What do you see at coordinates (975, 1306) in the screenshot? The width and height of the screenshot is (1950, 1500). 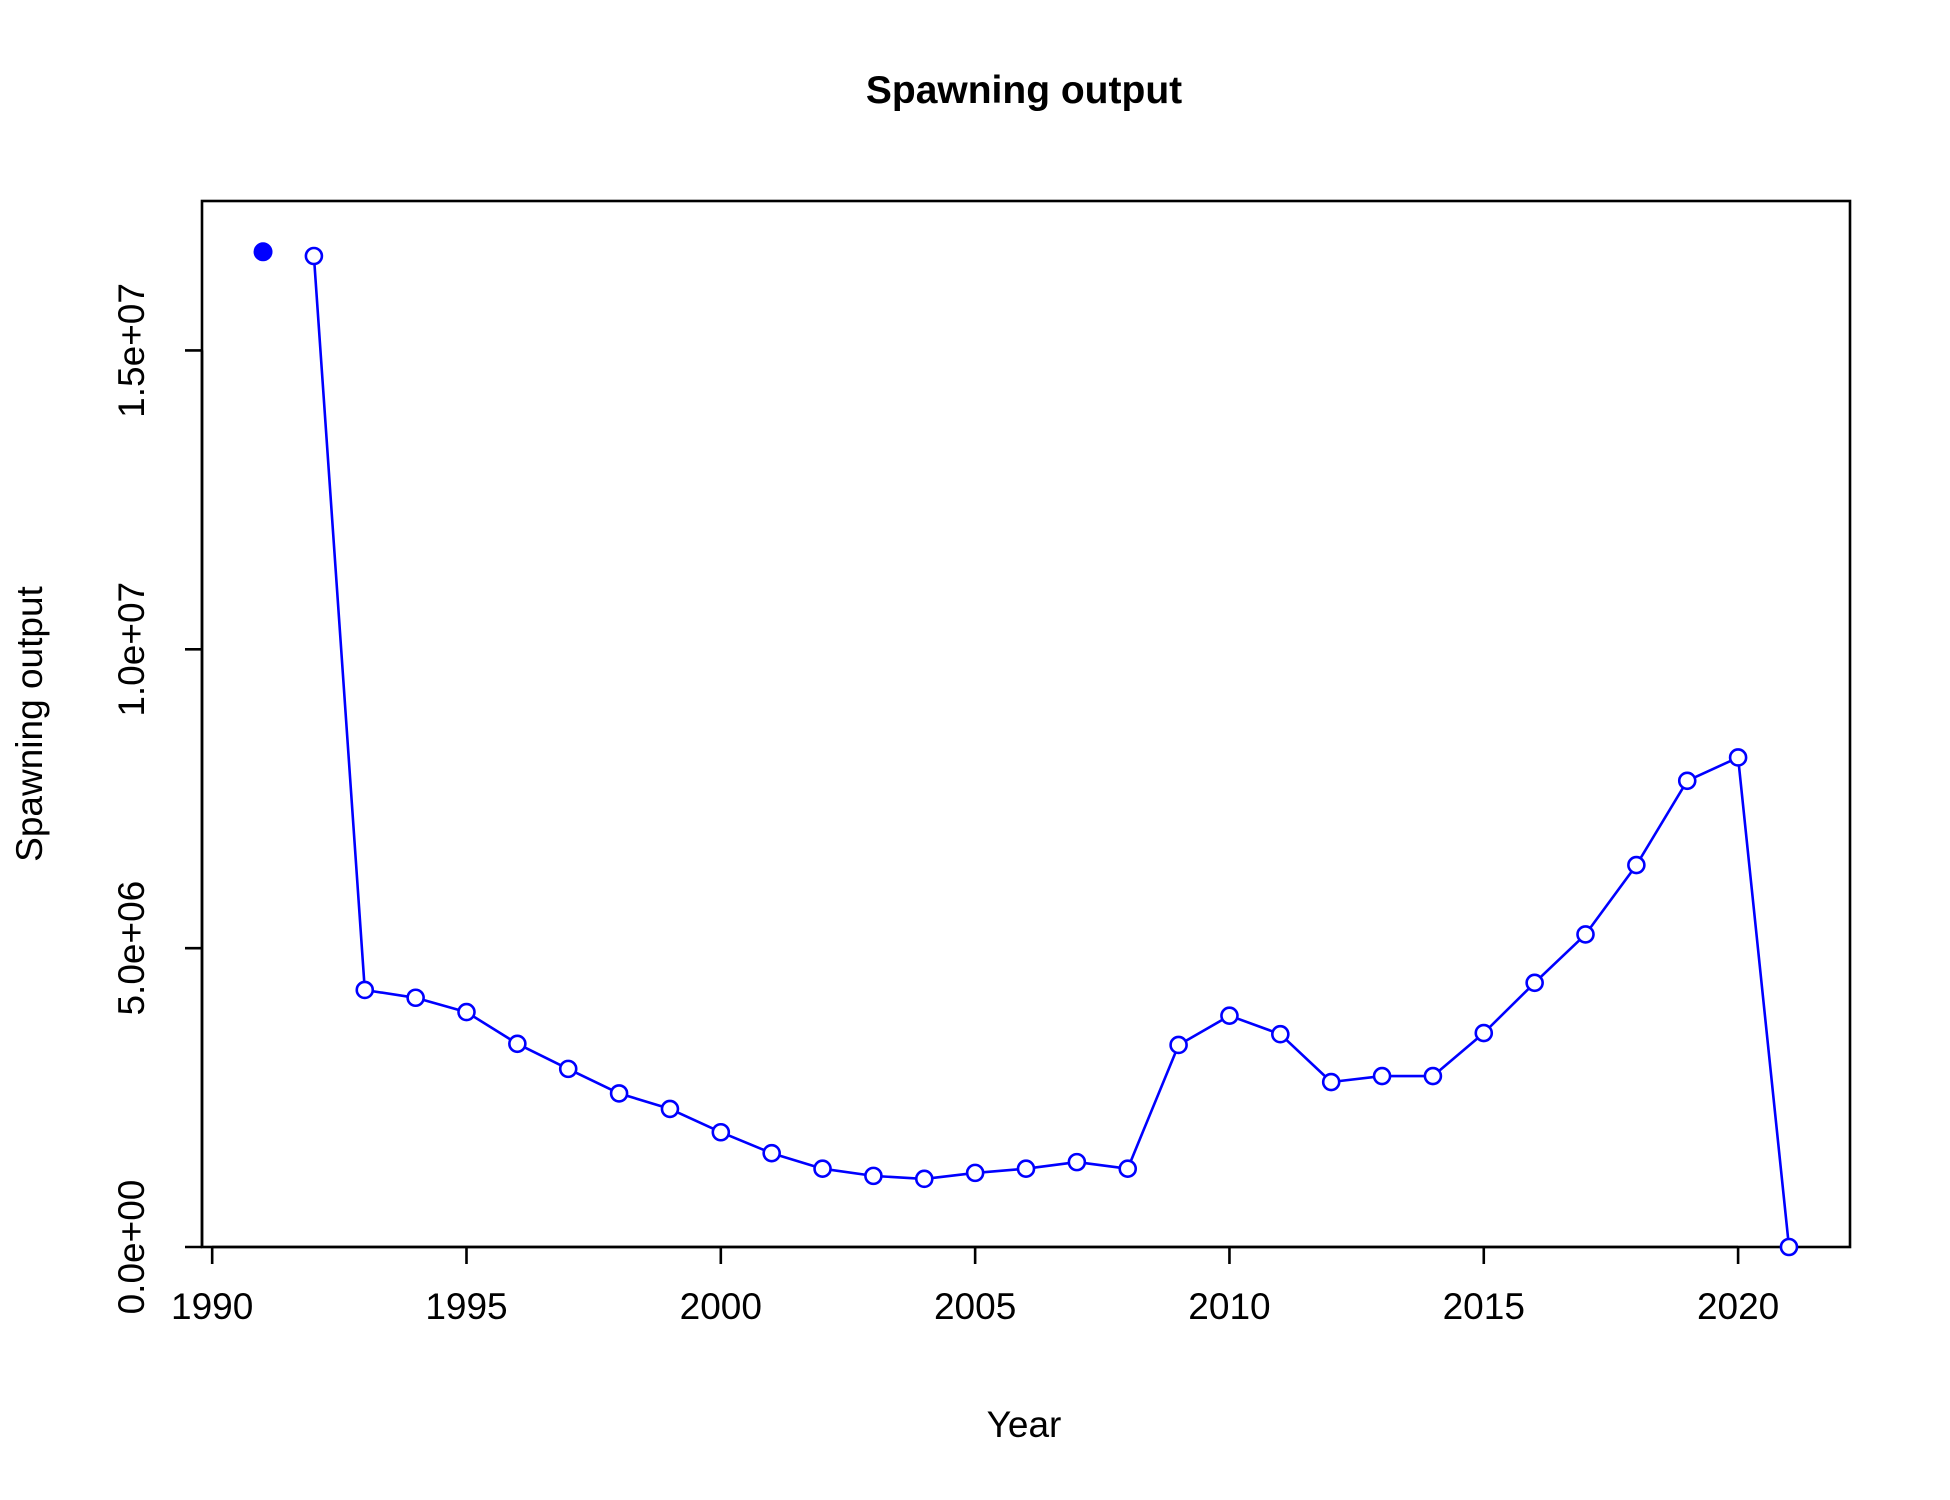 I see `x-tick-label: 2005` at bounding box center [975, 1306].